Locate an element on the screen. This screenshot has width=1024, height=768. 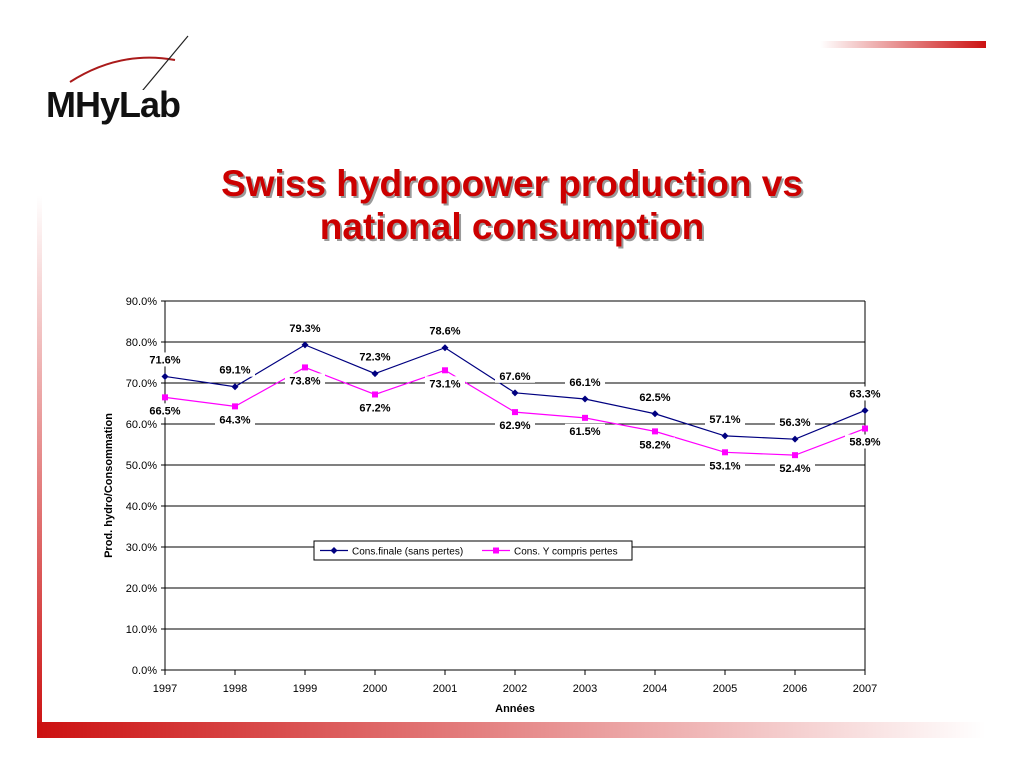
x-tick-label: 2006 is located at coordinates (795, 689).